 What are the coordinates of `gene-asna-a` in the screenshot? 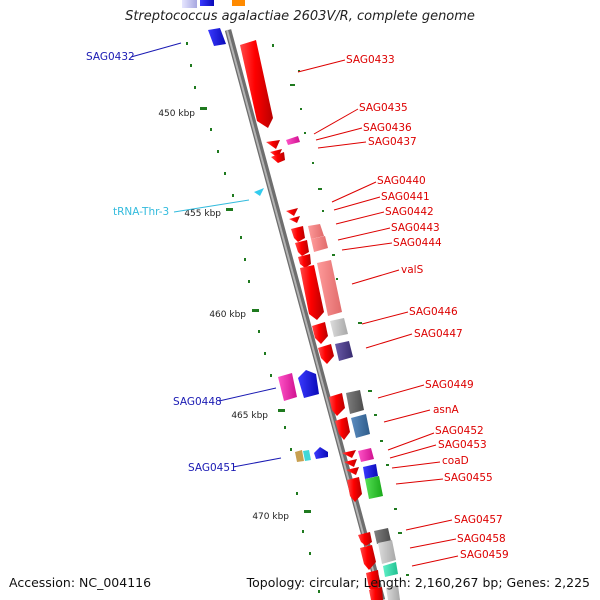 It's located at (342, 428).